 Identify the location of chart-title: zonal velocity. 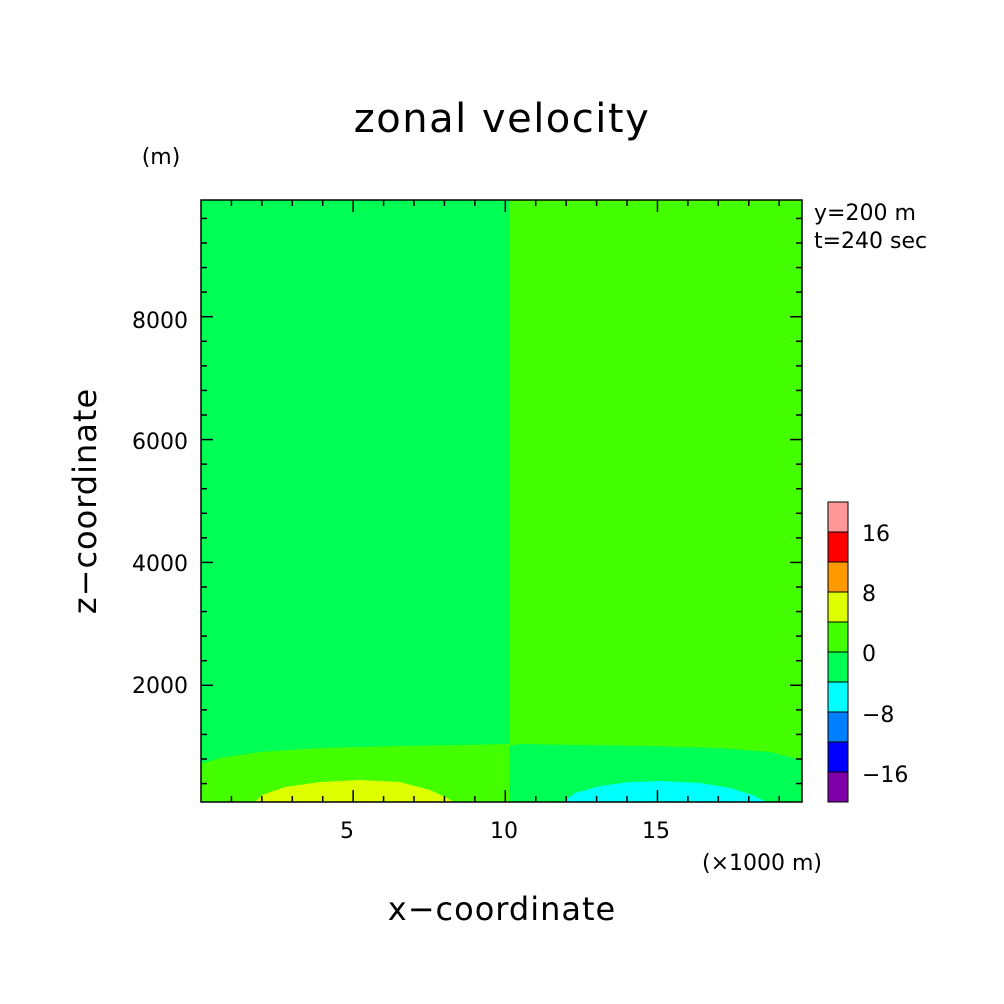
(502, 119).